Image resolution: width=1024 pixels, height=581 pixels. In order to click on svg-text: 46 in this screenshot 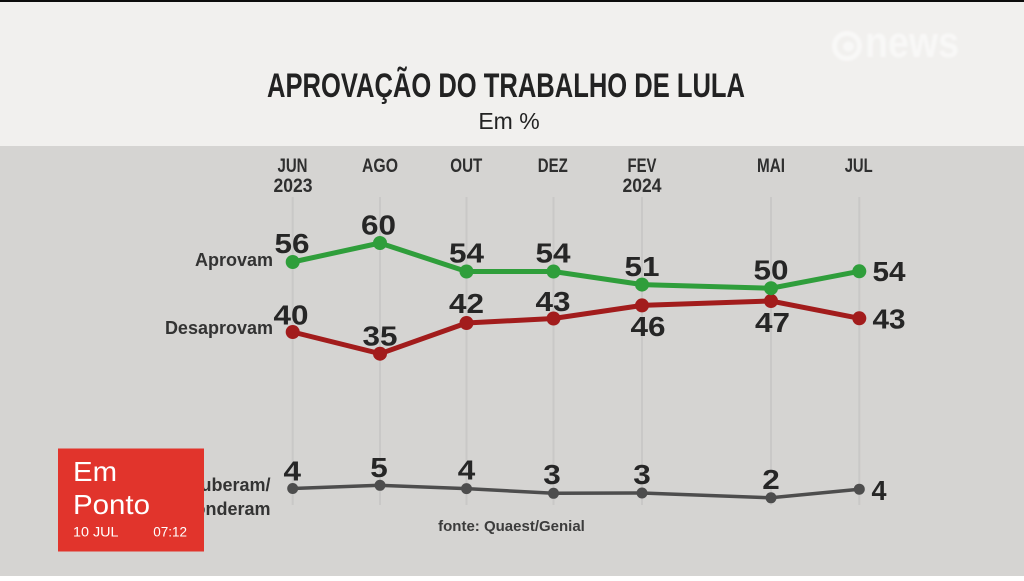, I will do `click(648, 326)`.